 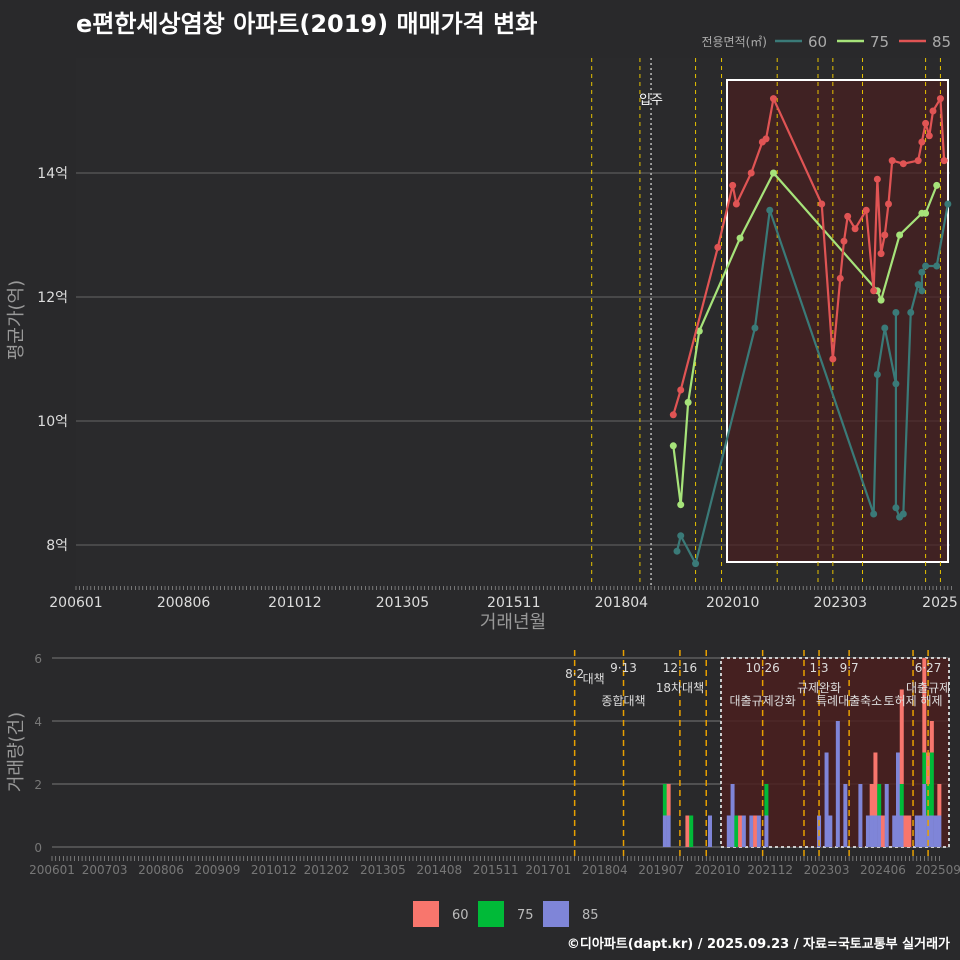 I want to click on x-tick-label: 2025, so click(x=940, y=603).